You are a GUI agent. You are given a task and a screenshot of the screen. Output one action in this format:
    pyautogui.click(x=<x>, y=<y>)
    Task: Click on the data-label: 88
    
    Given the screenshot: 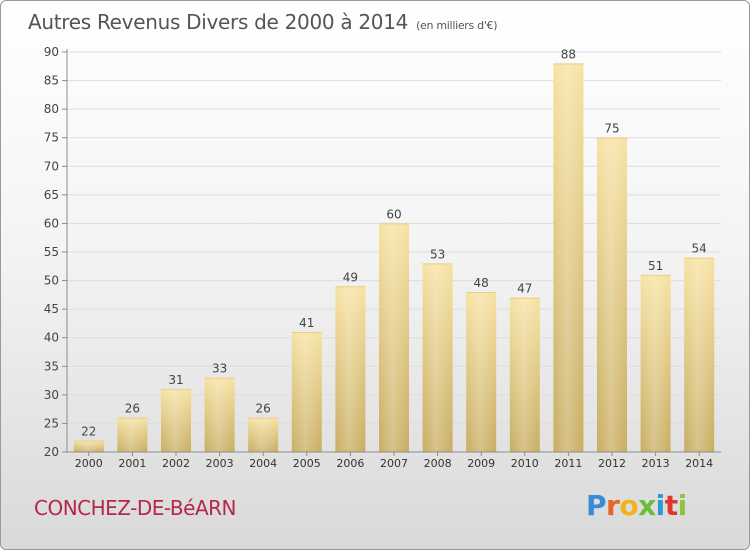 What is the action you would take?
    pyautogui.click(x=568, y=54)
    